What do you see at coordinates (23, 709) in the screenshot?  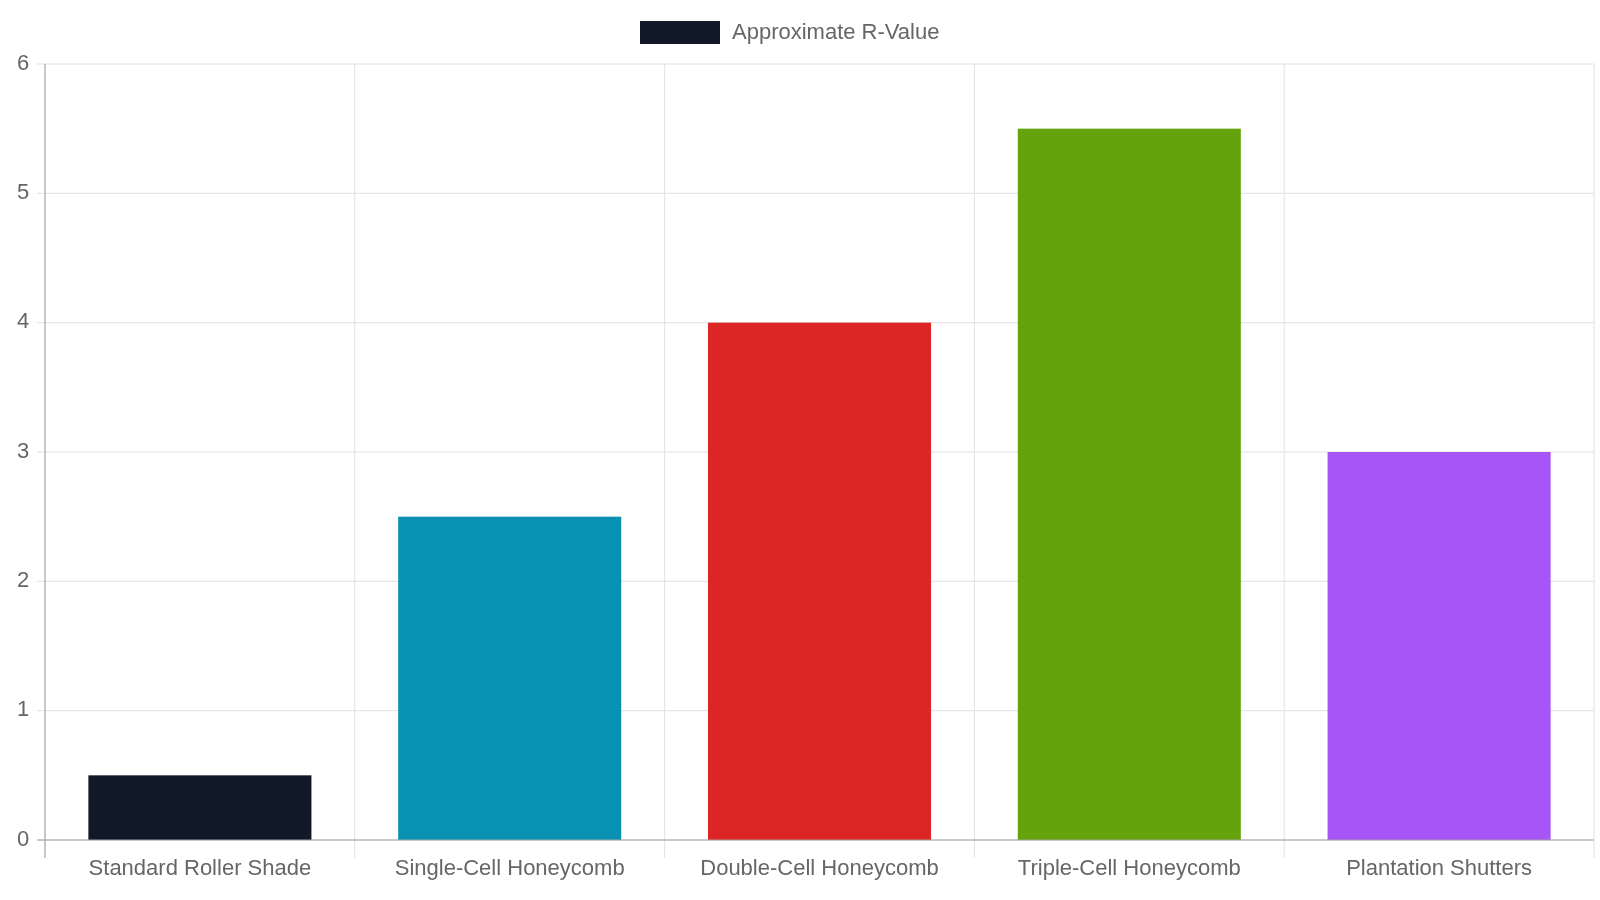 I see `y-tick-label: 1` at bounding box center [23, 709].